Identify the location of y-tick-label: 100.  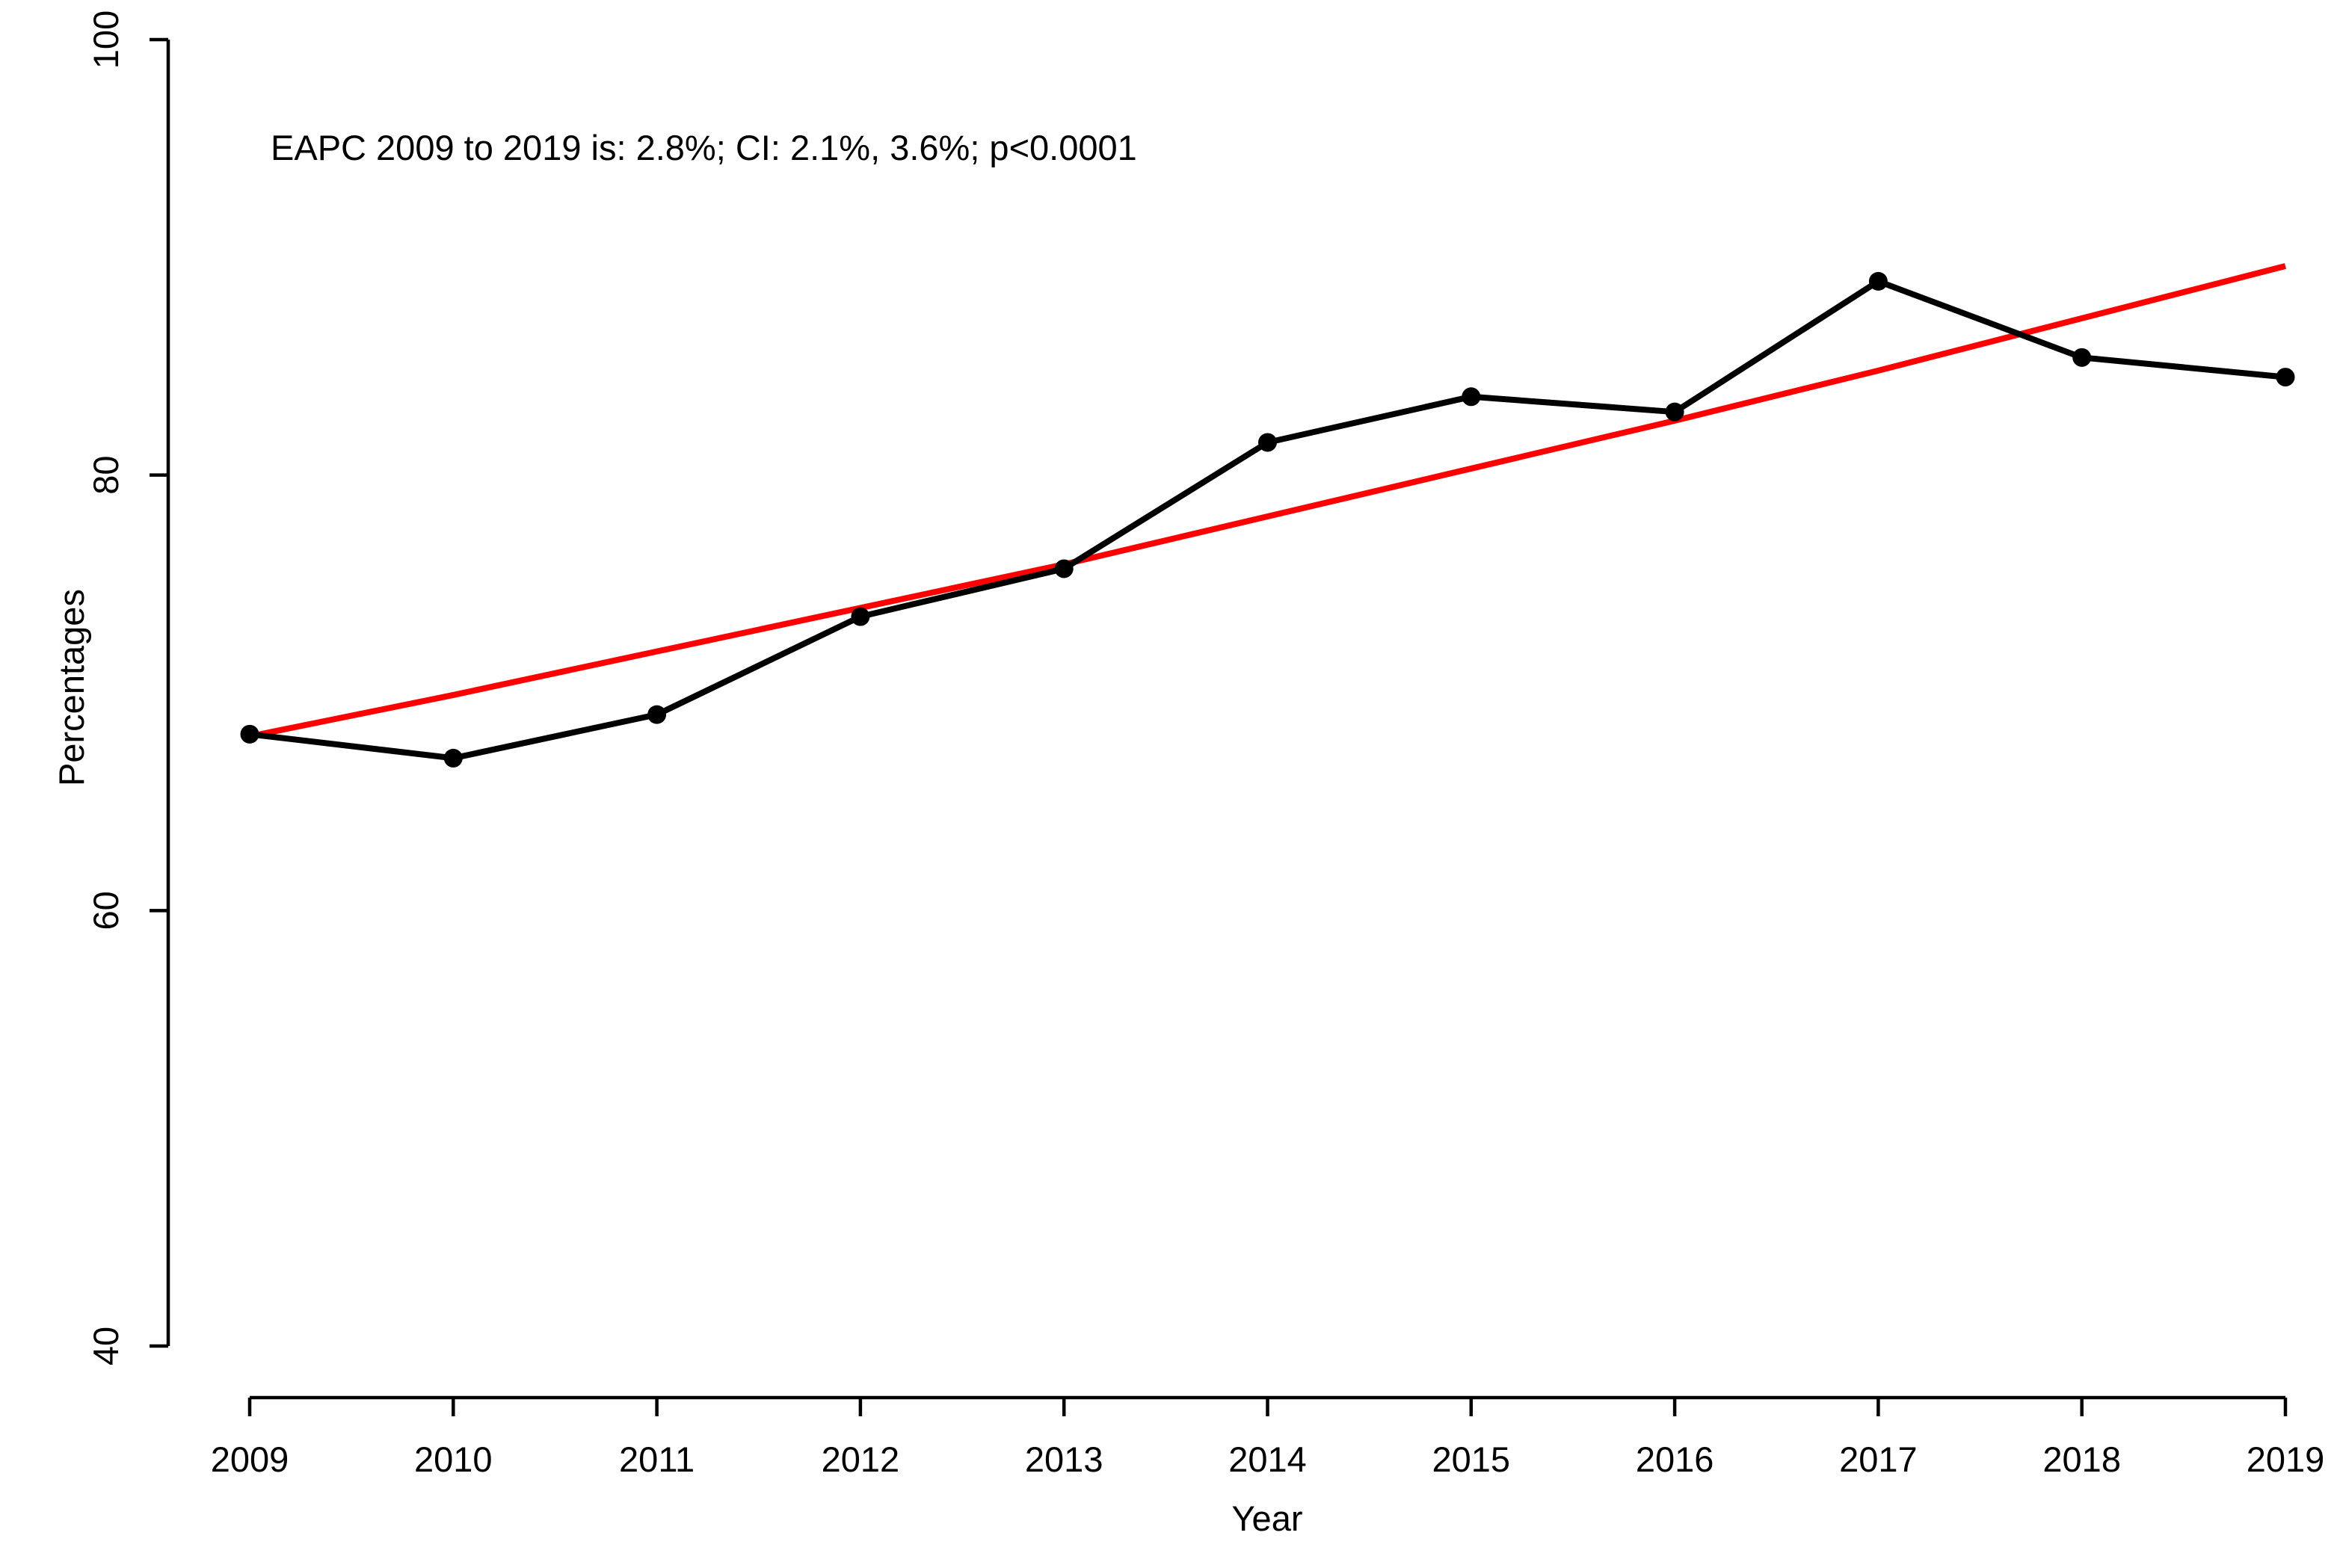
(106, 39).